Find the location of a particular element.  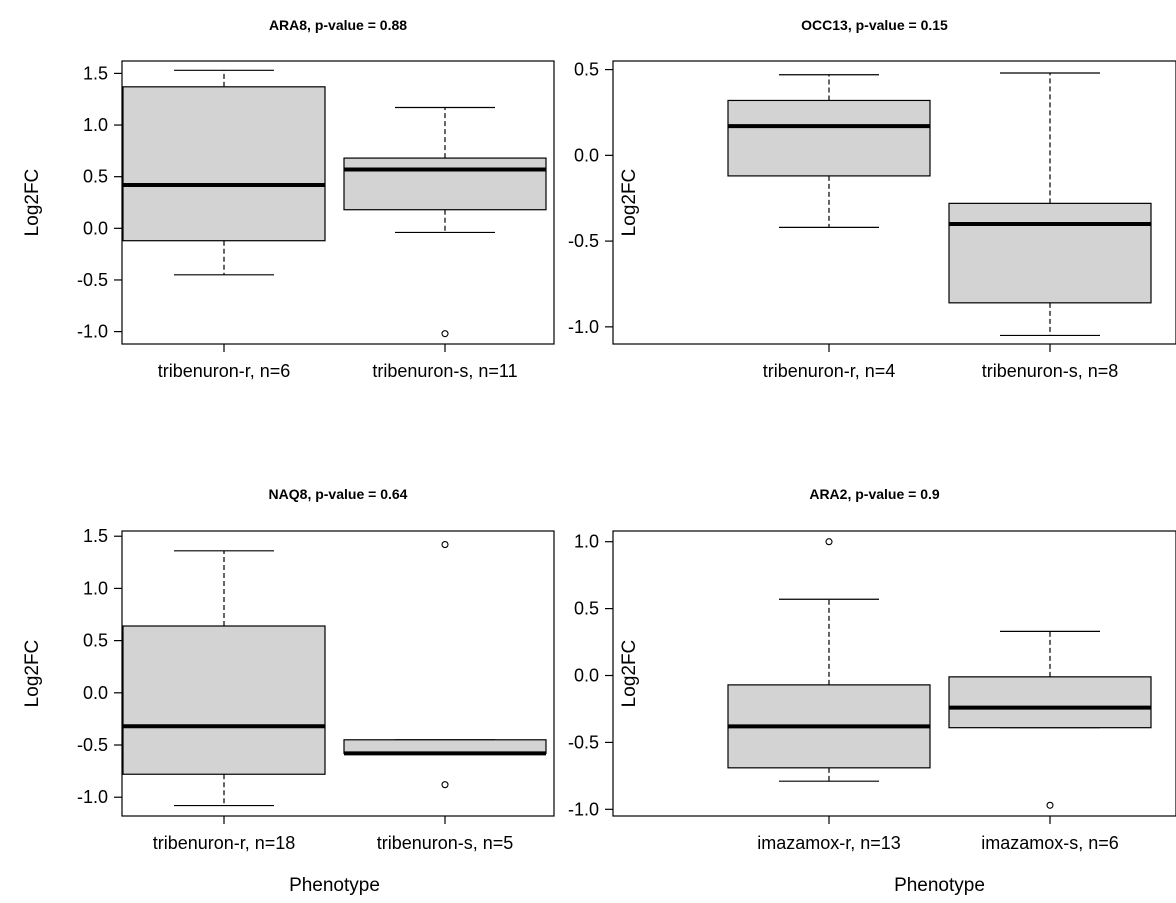

x-tick-label: imazamox-s, n=6 is located at coordinates (1050, 843).